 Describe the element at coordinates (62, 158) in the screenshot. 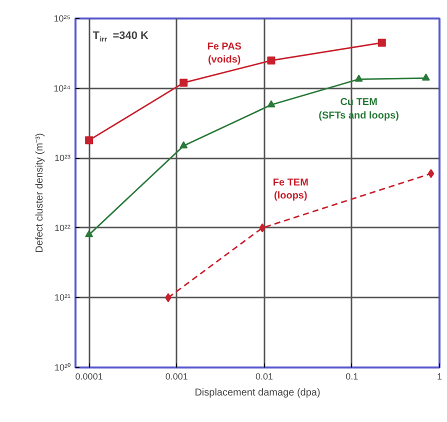

I see `y-tick-label: 10²³` at that location.